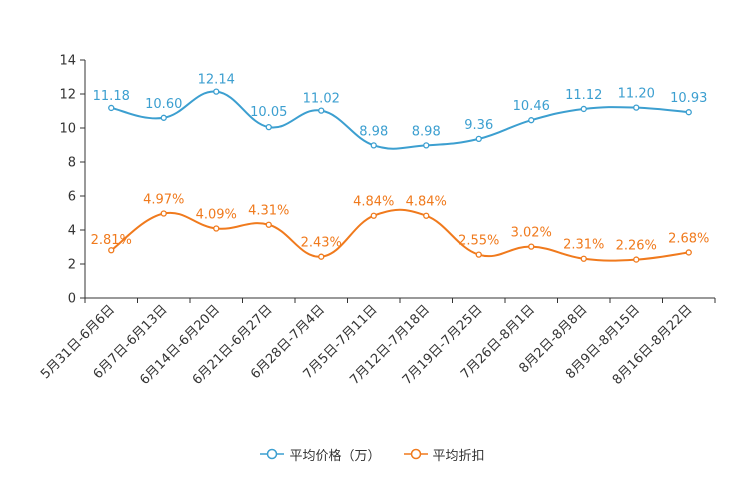 Image resolution: width=744 pixels, height=496 pixels. Describe the element at coordinates (163, 104) in the screenshot. I see `data-label: 10.60` at that location.